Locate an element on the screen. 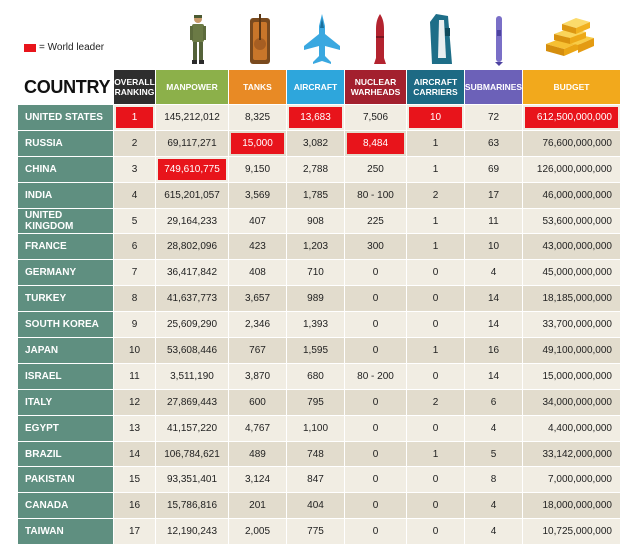  cell-budget: 10,725,000,000 is located at coordinates (571, 531).